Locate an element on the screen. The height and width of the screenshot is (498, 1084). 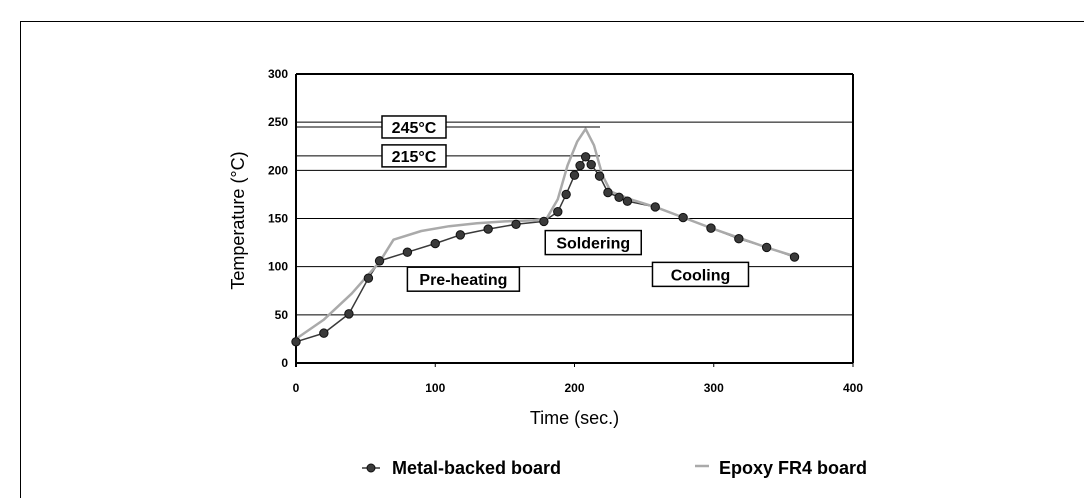
legend-label-metal: Metal-backed board is located at coordinates (476, 468).